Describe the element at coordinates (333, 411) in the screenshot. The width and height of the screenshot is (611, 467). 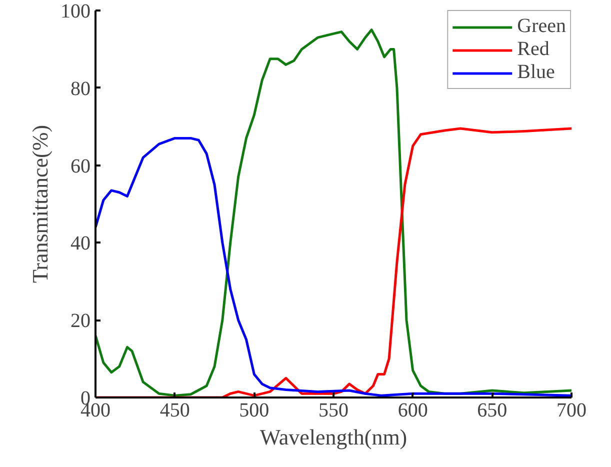
I see `x-tick-label: 550` at that location.